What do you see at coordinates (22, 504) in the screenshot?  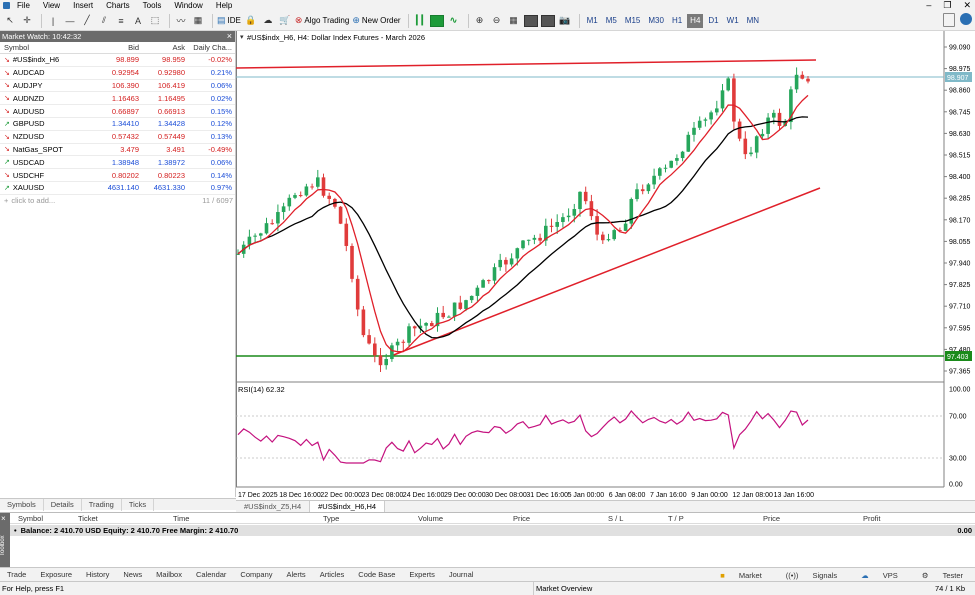 I see `tab-symbols: Symbols` at bounding box center [22, 504].